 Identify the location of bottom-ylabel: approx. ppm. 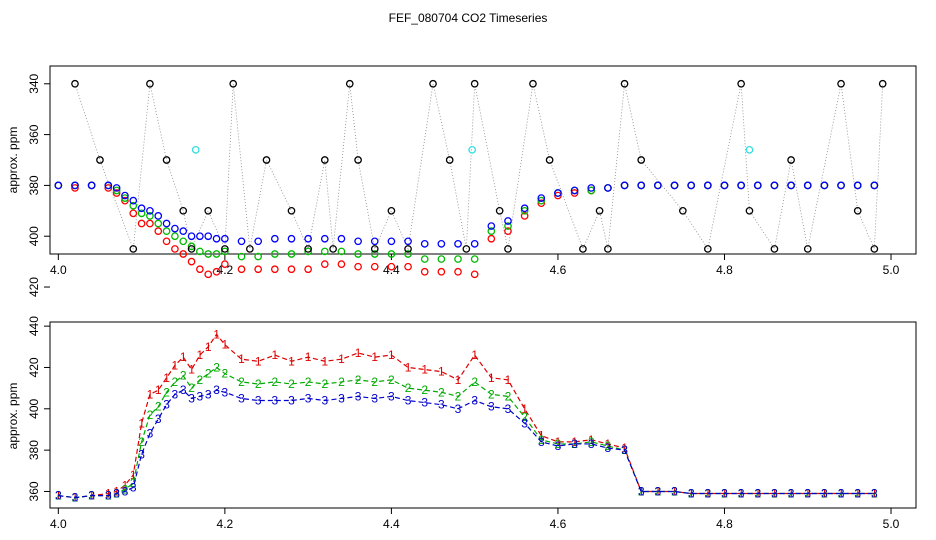
(13, 416).